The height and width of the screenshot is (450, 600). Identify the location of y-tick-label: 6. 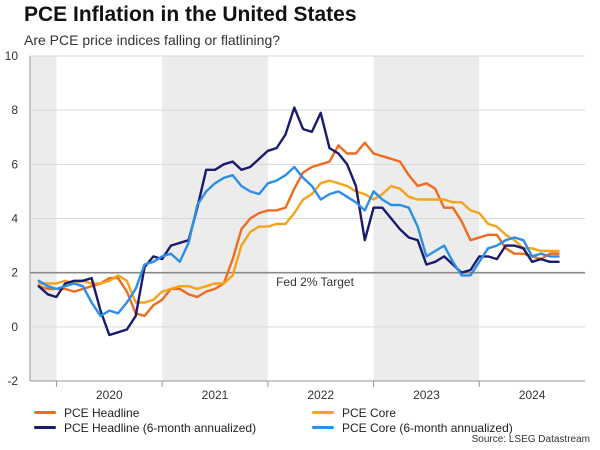
(14, 164).